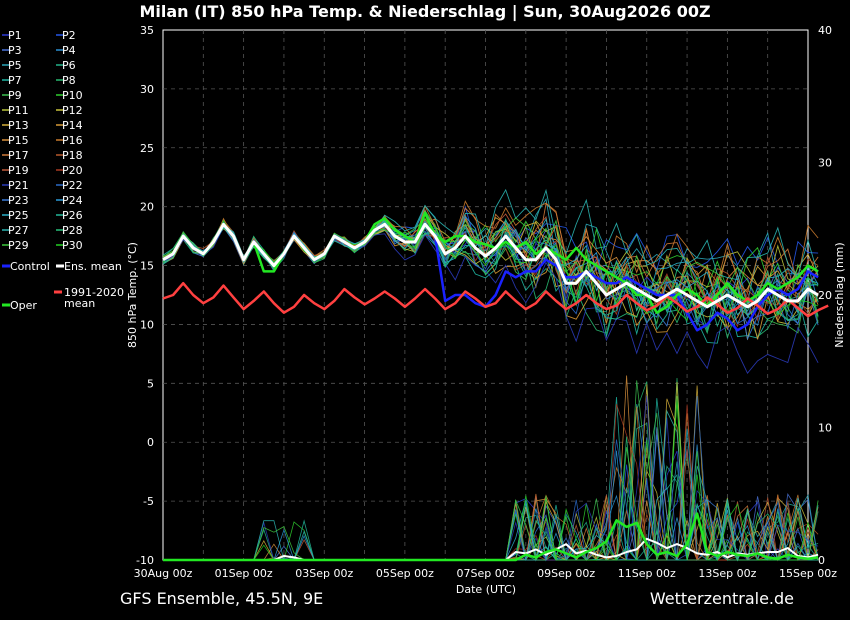 The width and height of the screenshot is (850, 620). I want to click on legend-label: P2, so click(69, 35).